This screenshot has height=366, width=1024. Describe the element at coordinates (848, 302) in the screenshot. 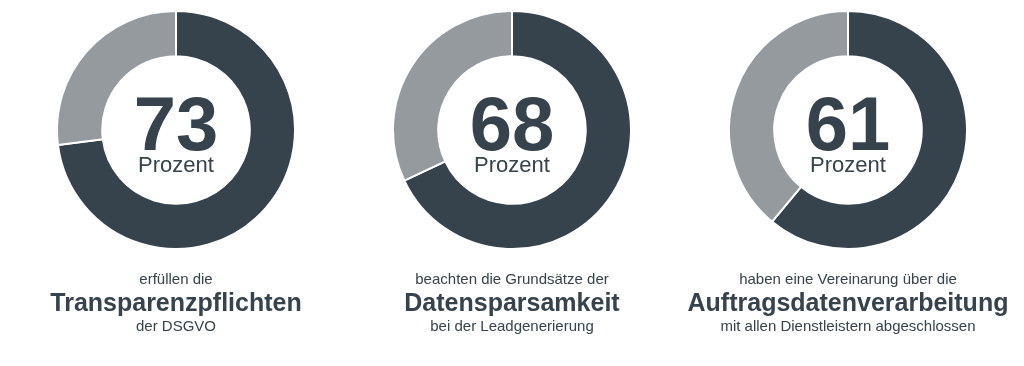

I see `text: Auftragsdatenverarbeitung` at that location.